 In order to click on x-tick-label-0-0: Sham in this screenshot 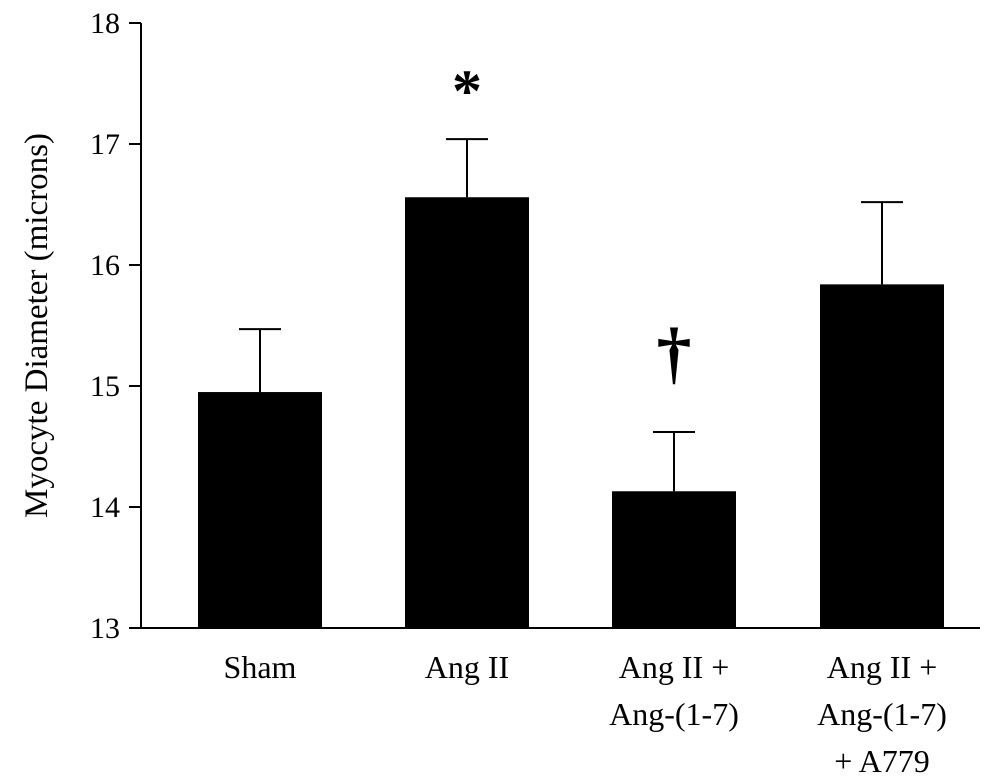, I will do `click(260, 667)`.